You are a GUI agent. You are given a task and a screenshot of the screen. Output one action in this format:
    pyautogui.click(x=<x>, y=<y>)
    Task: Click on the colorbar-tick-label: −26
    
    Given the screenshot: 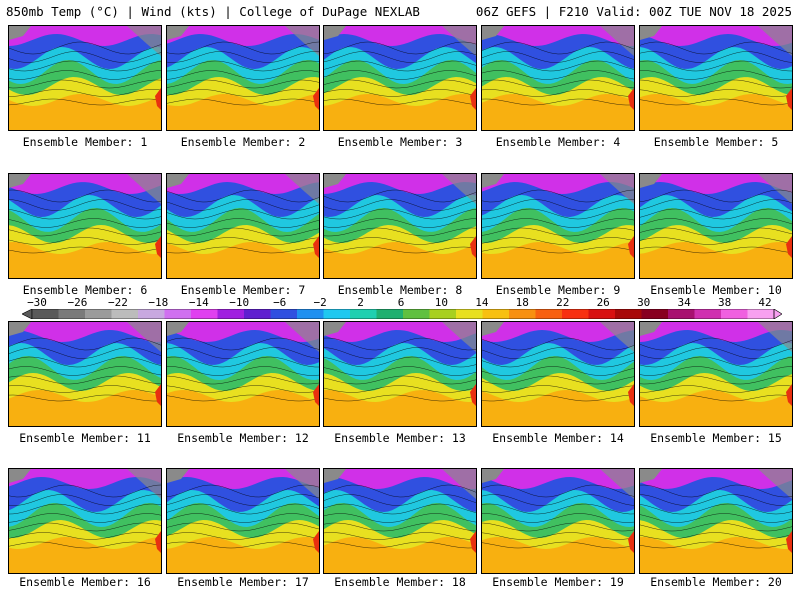 What is the action you would take?
    pyautogui.click(x=77, y=302)
    